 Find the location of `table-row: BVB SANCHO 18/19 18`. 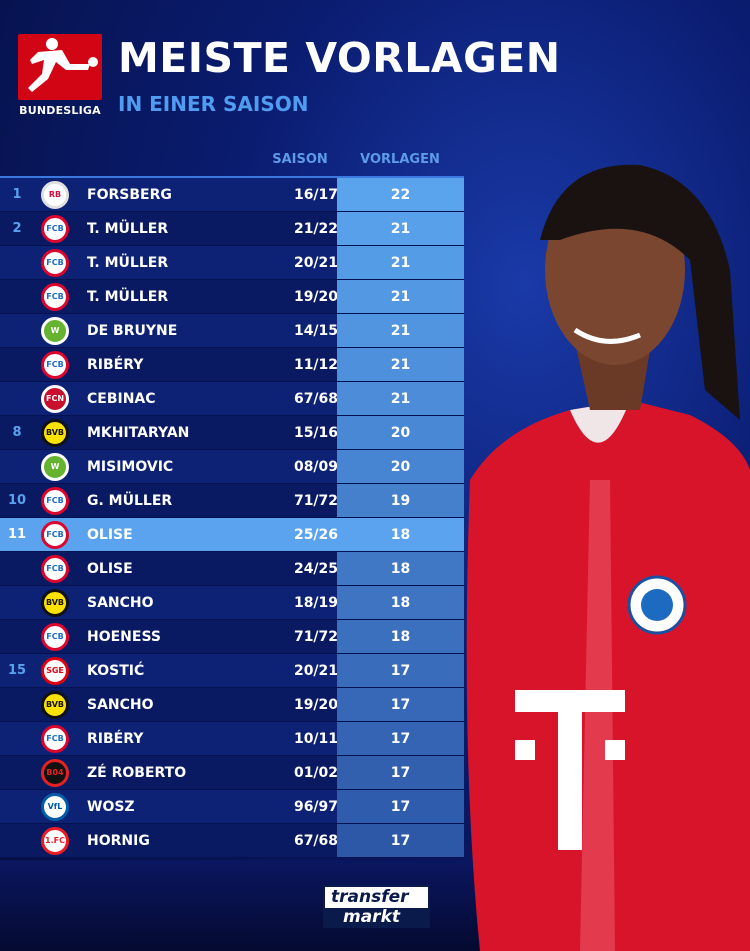

table-row: BVB SANCHO 18/19 18 is located at coordinates (232, 603).